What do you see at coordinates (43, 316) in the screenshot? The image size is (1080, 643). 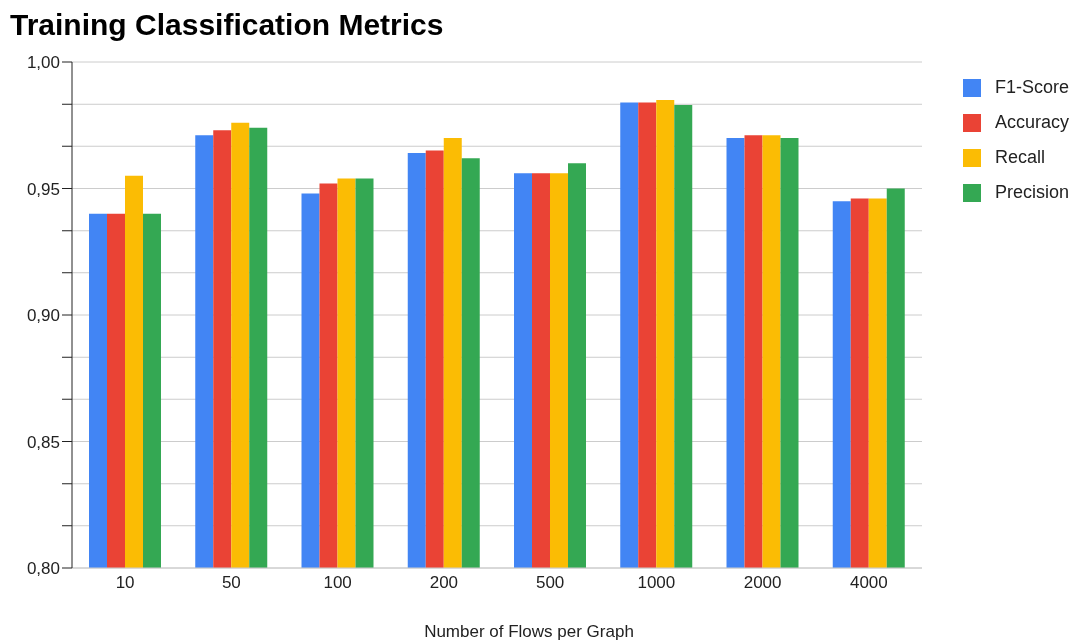 I see `y-tick-label: 0,90` at bounding box center [43, 316].